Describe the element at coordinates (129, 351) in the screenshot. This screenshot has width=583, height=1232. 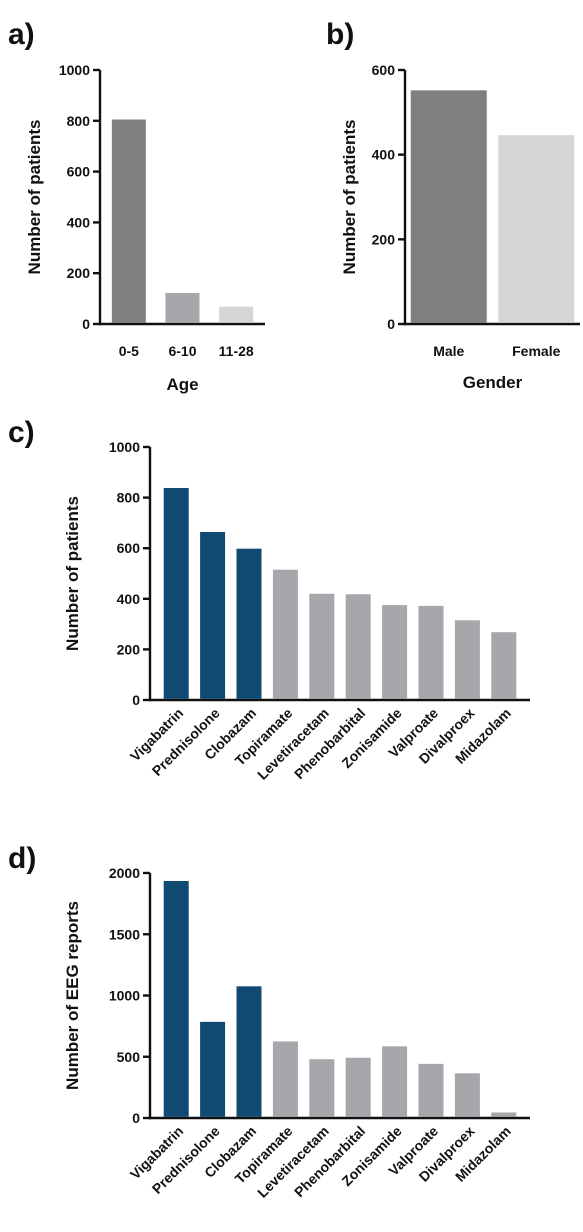
I see `x-tick-label-a: 0-5` at that location.